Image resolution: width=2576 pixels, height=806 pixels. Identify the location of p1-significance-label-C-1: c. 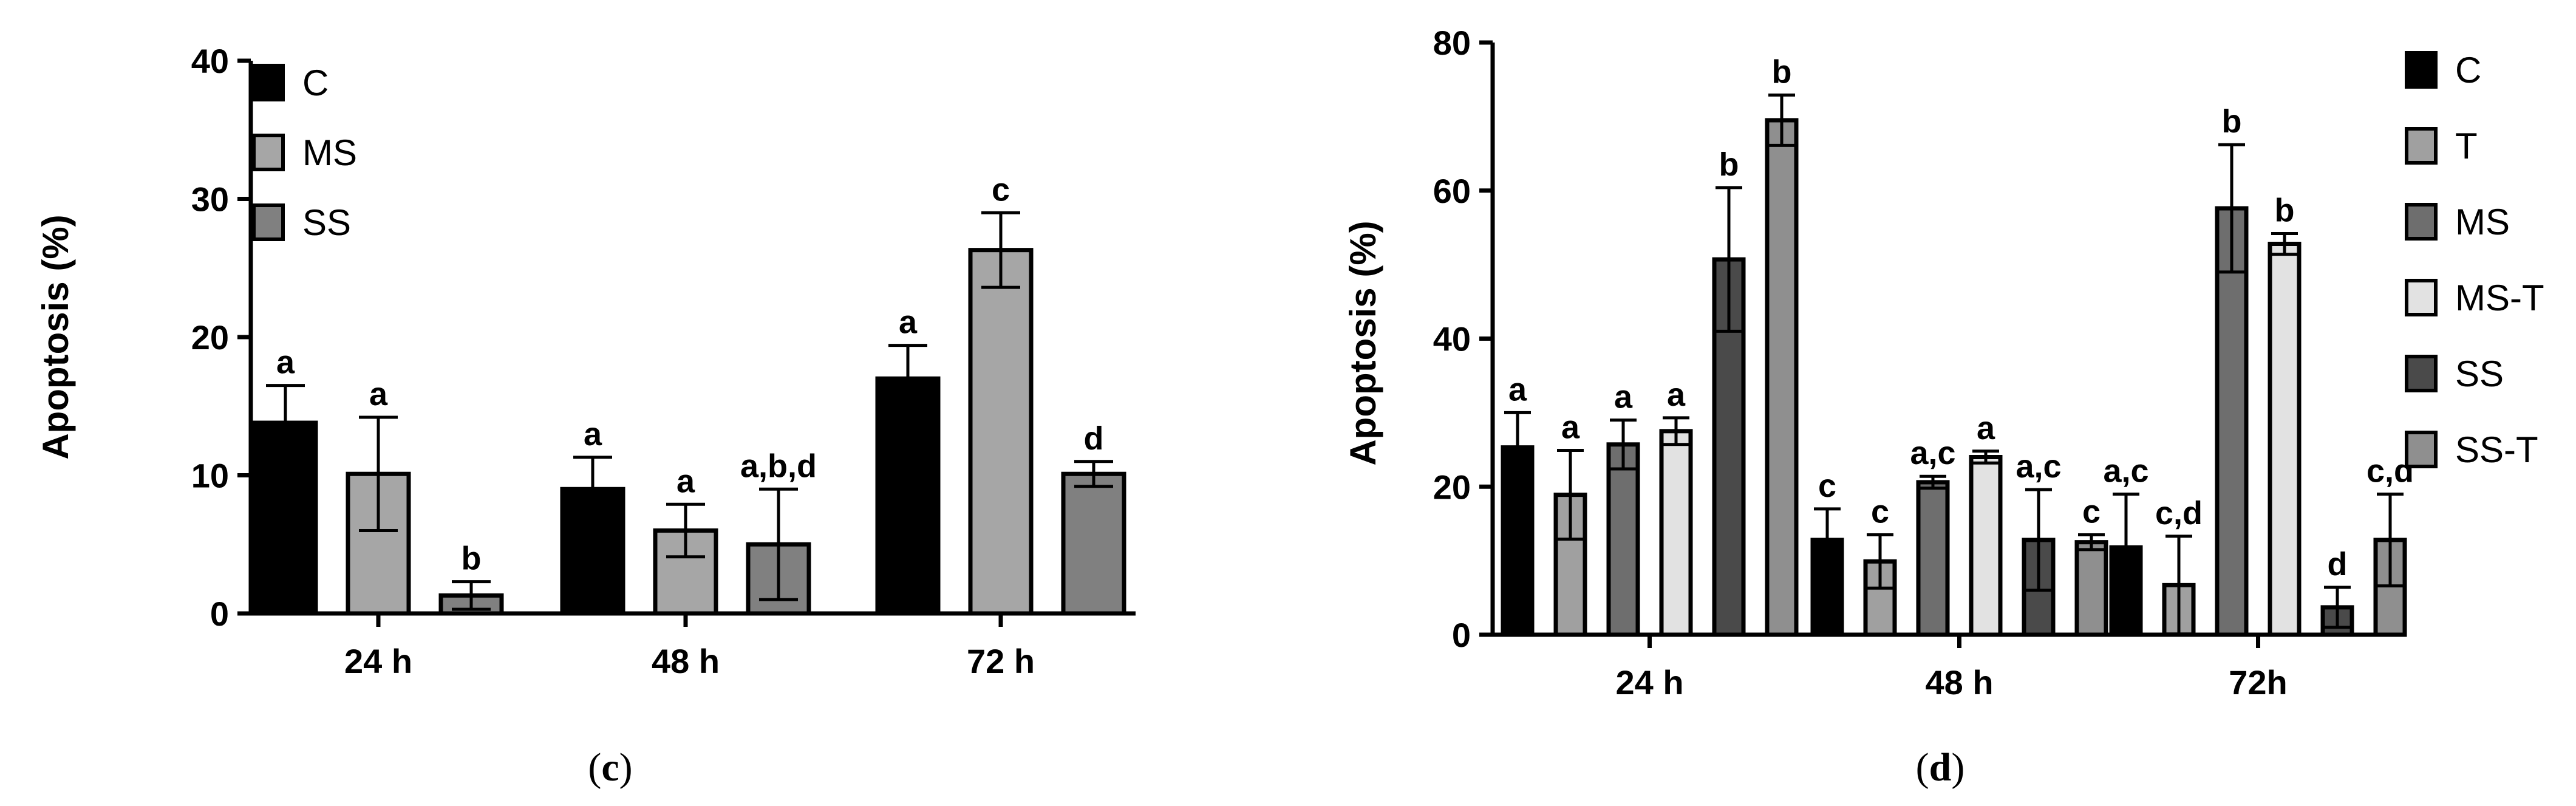
(1827, 486).